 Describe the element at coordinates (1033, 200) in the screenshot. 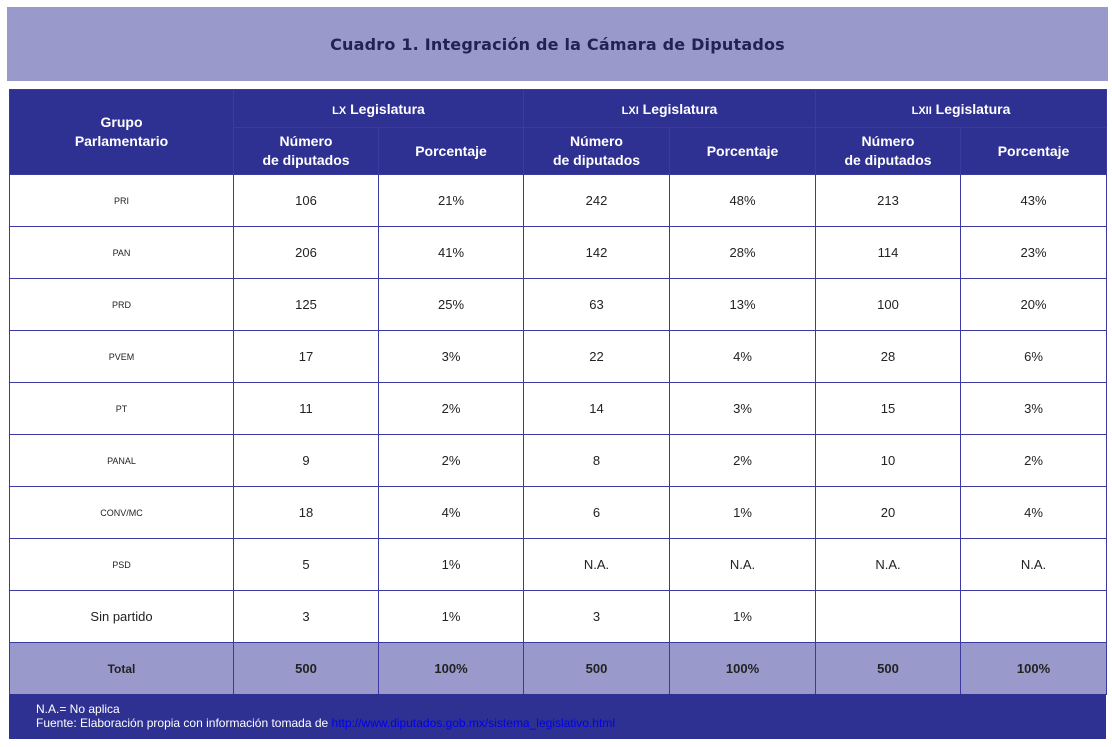

I see `percentage-cell: 43%` at that location.